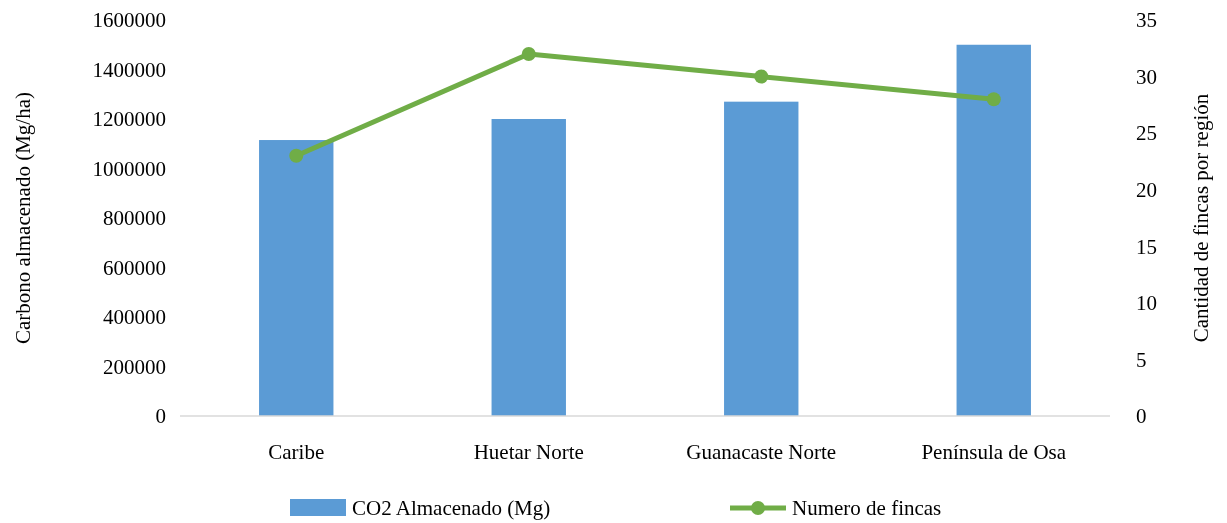  Describe the element at coordinates (1146, 190) in the screenshot. I see `y2-tick-label: 20` at that location.